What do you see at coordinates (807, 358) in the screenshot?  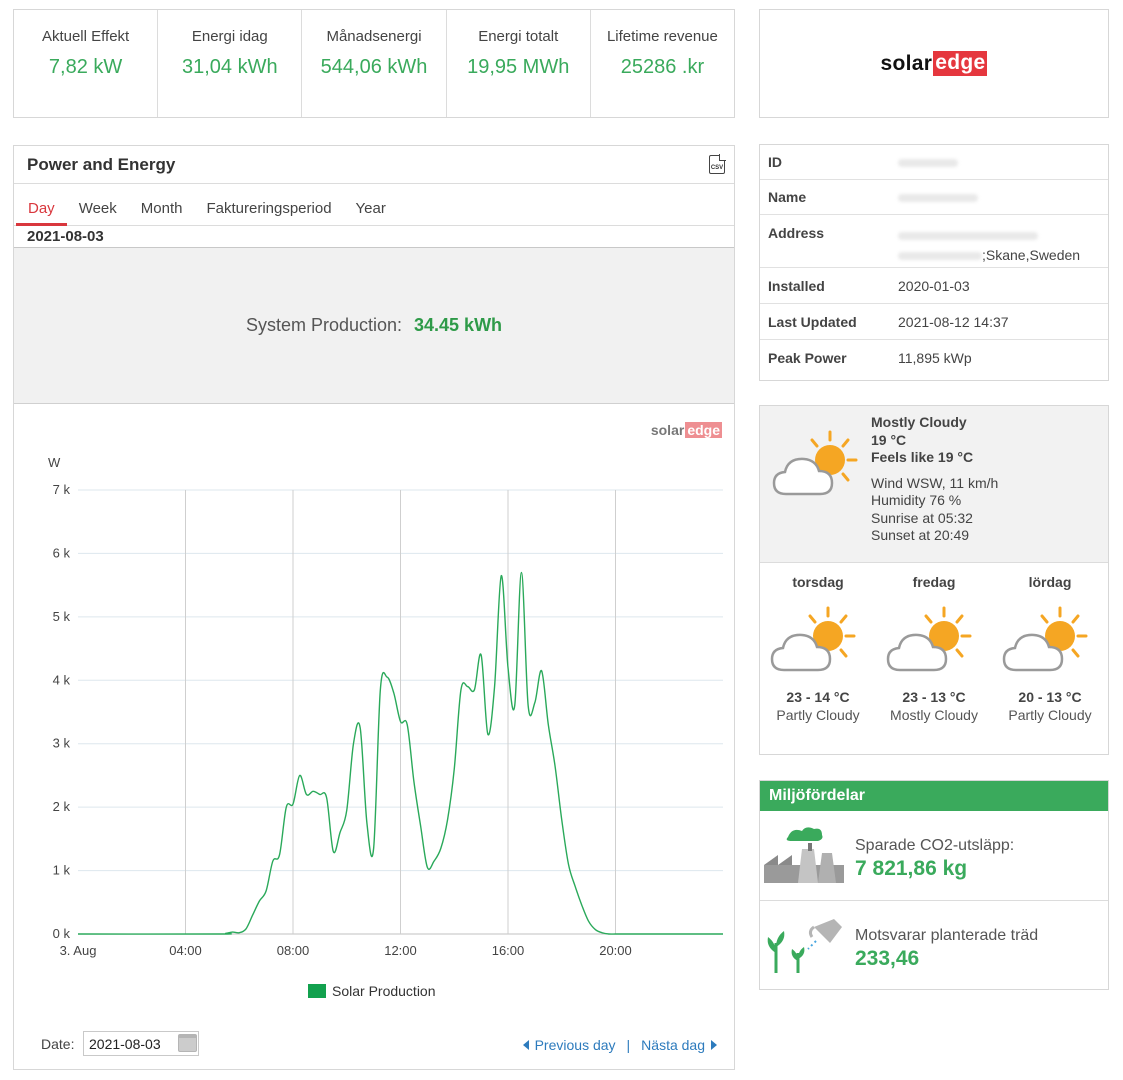 I see `info-key: Peak Power` at bounding box center [807, 358].